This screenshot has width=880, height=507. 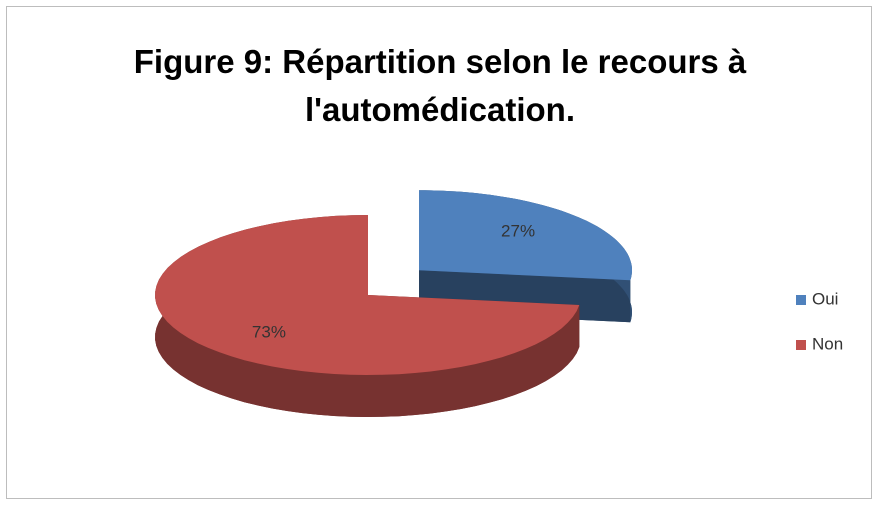 I want to click on legend-label: Oui, so click(x=825, y=298).